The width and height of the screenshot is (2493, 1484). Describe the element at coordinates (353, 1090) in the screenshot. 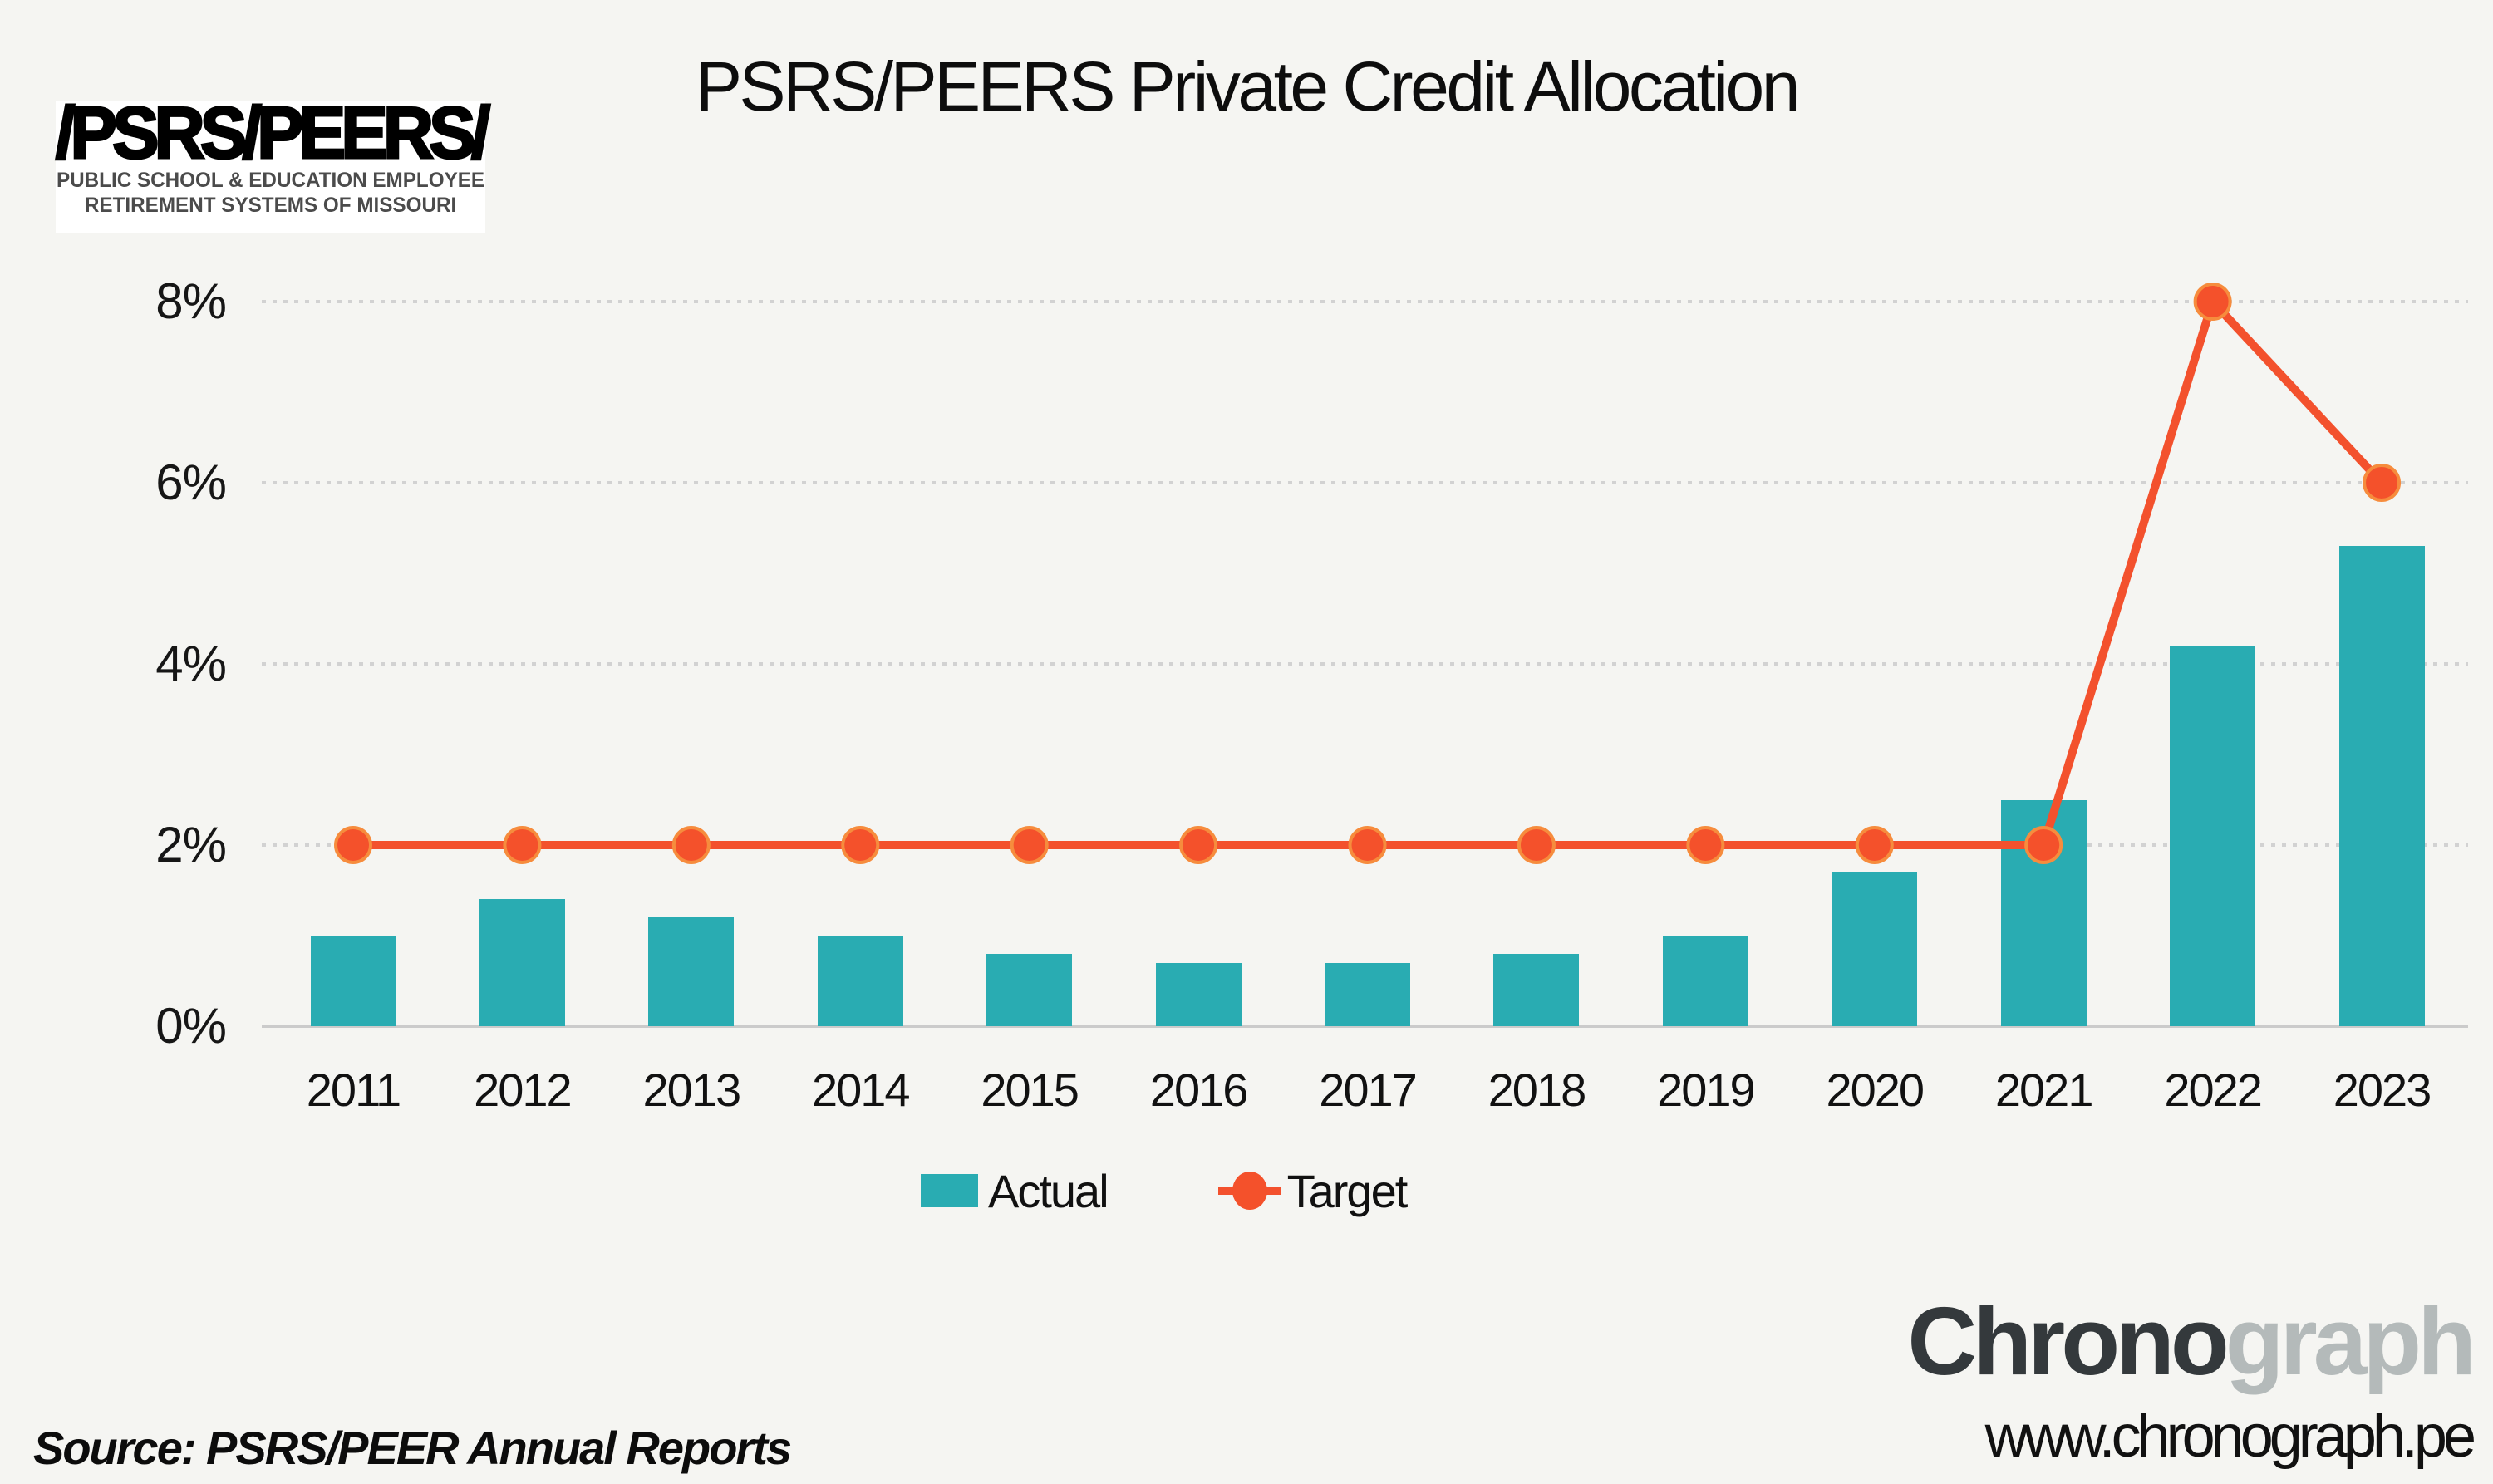

I see `x-axis-label-2011: 2011` at that location.